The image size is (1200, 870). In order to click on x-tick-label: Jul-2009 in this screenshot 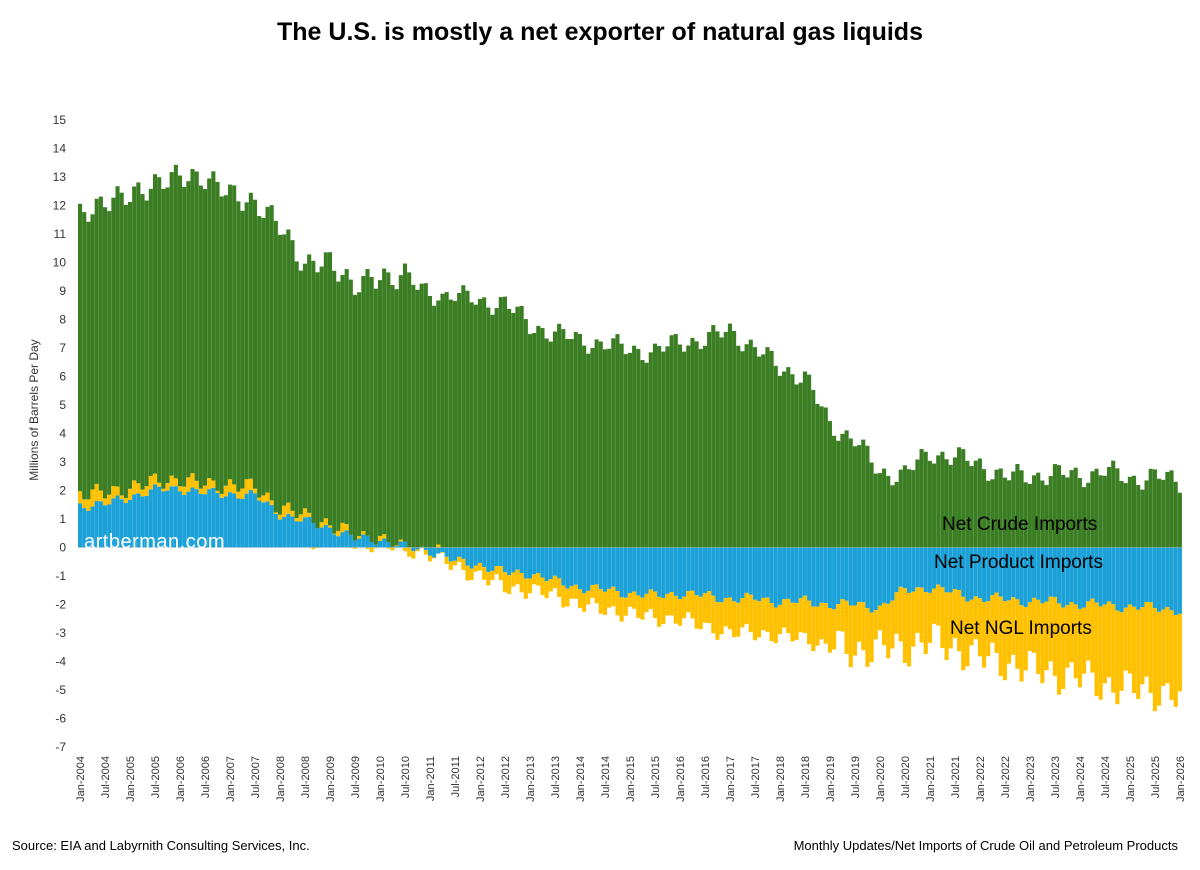, I will do `click(356, 777)`.